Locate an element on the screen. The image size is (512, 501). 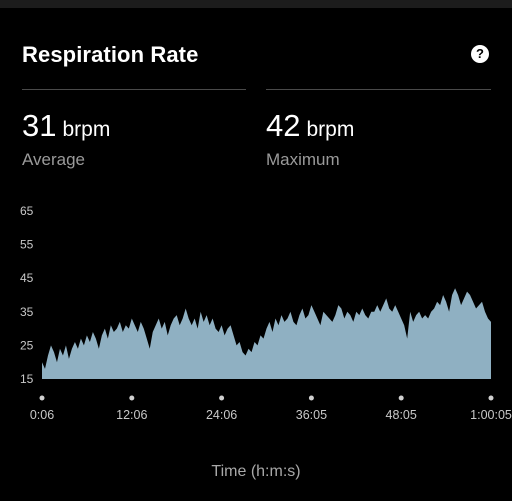
x-tick-label: 12:06 is located at coordinates (131, 415).